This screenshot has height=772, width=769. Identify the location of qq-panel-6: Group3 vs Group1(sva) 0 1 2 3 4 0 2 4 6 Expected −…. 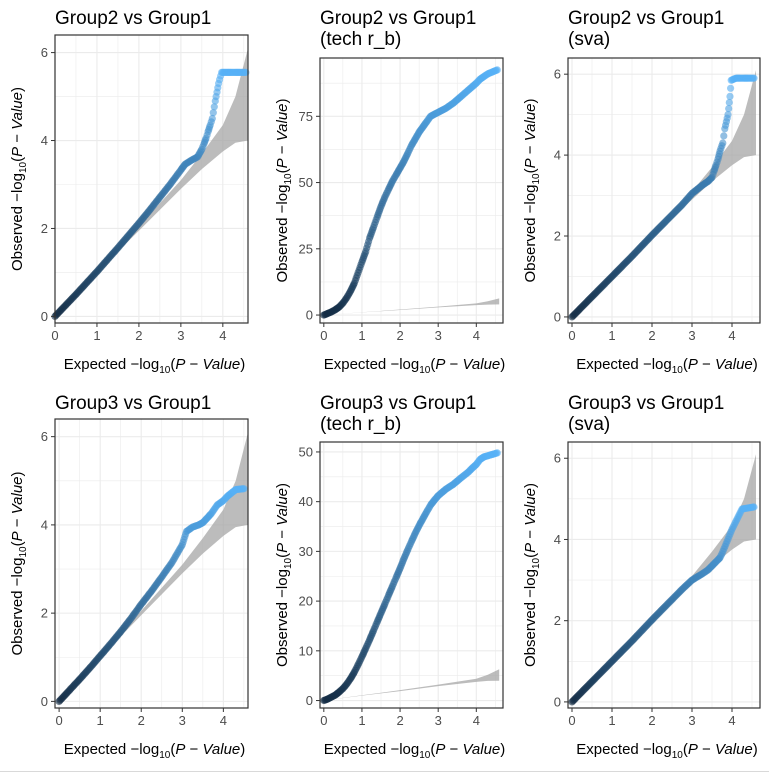
(641, 577).